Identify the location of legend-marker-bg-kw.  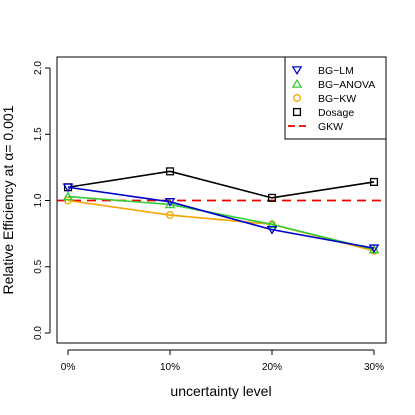
(297, 98).